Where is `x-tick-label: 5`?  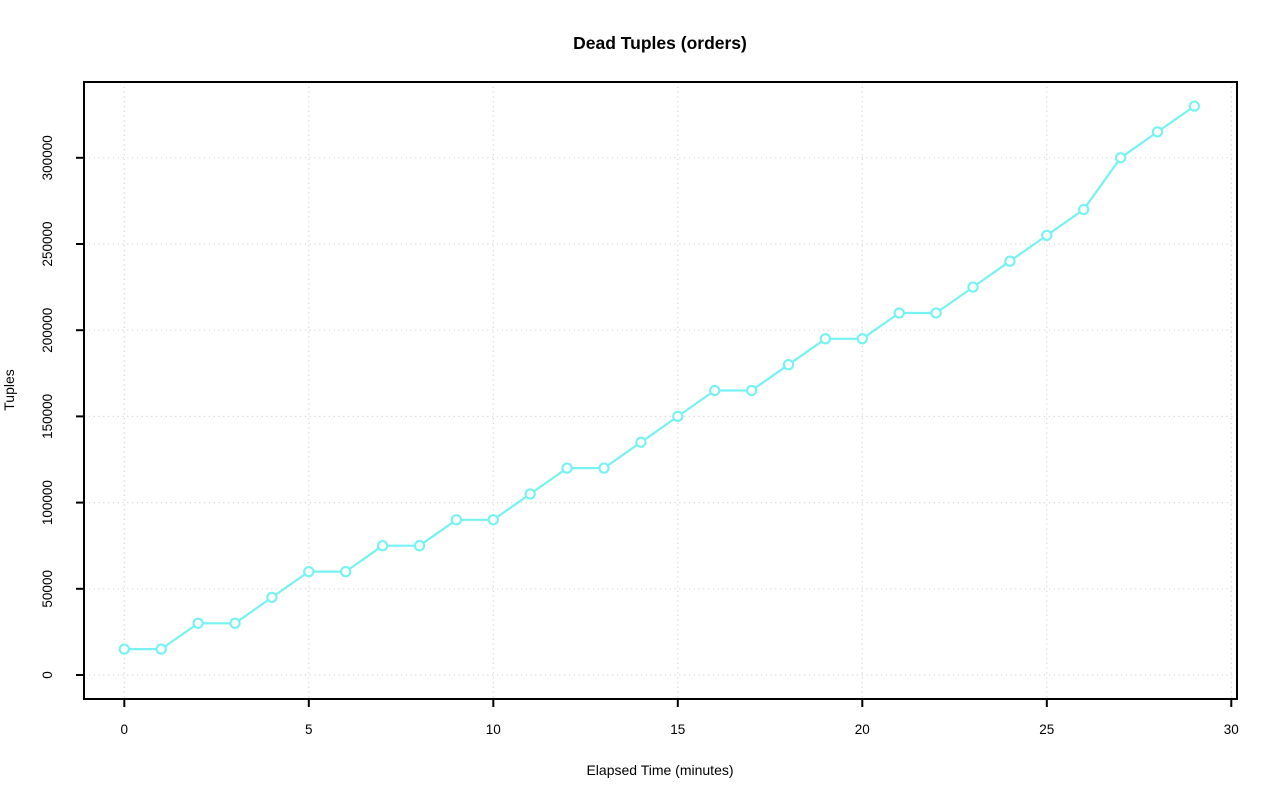 x-tick-label: 5 is located at coordinates (309, 729).